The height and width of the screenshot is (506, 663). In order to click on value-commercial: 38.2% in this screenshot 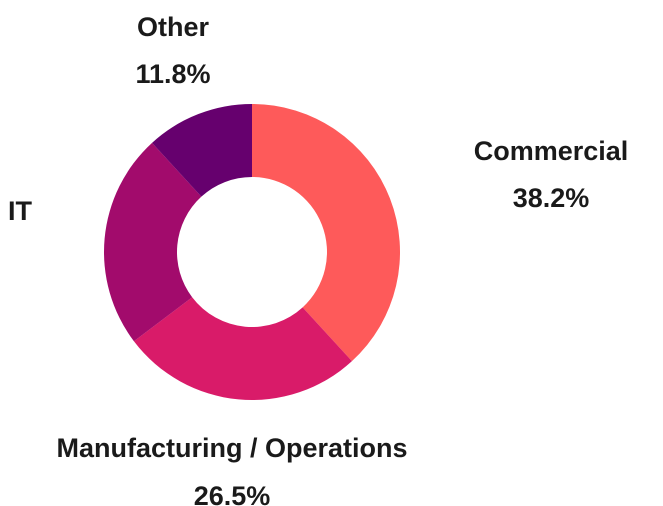, I will do `click(551, 198)`.